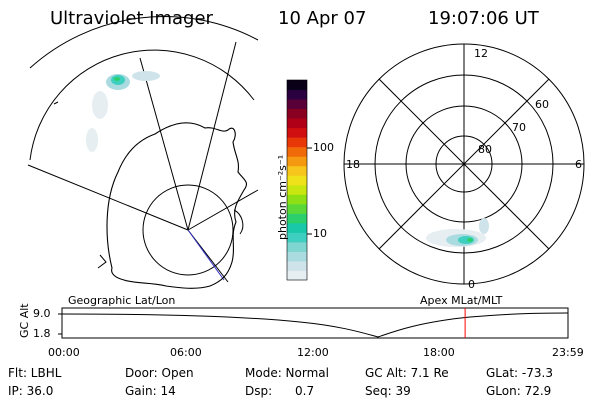 The width and height of the screenshot is (600, 400). Describe the element at coordinates (150, 391) in the screenshot. I see `info-gain: Gain: 14` at that location.